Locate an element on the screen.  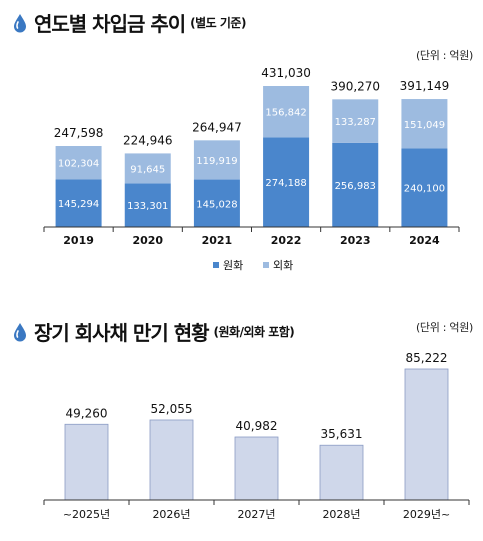
bar-foreign-2019 is located at coordinates (78, 163).